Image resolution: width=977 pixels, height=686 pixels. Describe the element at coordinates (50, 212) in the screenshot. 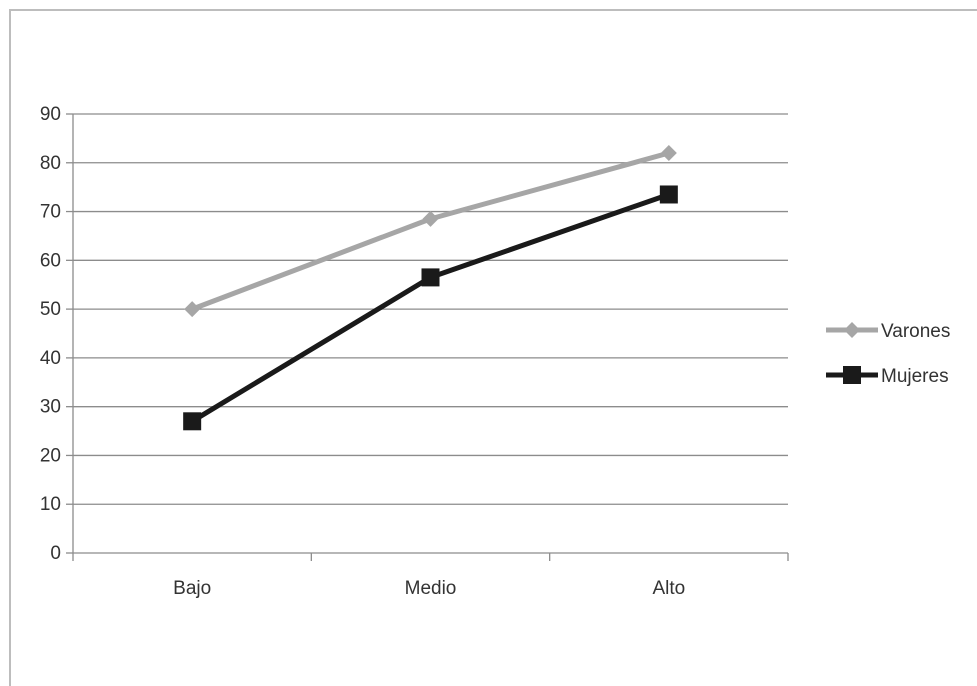

I see `y-tick-label: 70` at that location.